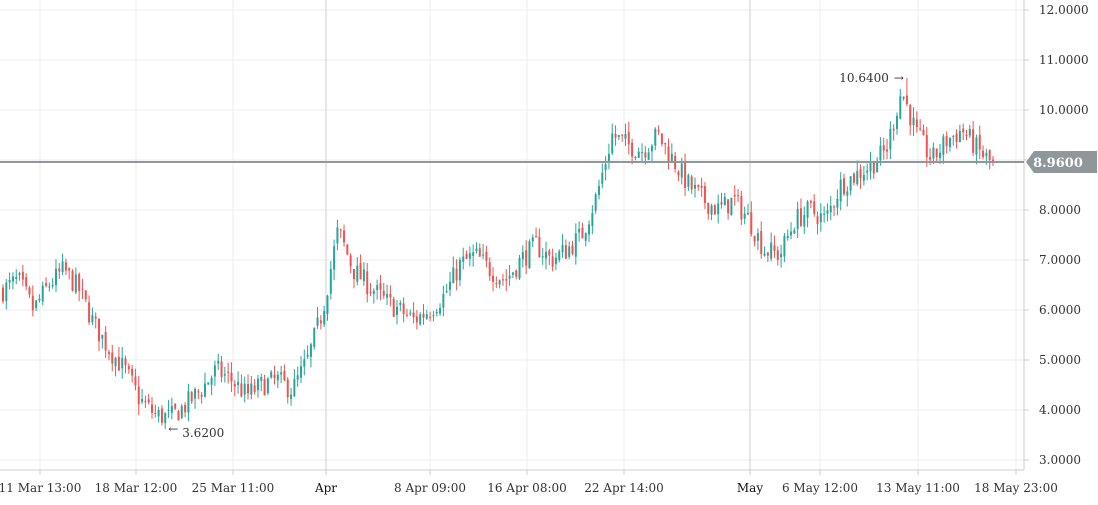 The width and height of the screenshot is (1098, 505). I want to click on y-tick-label: 4.0000, so click(1060, 410).